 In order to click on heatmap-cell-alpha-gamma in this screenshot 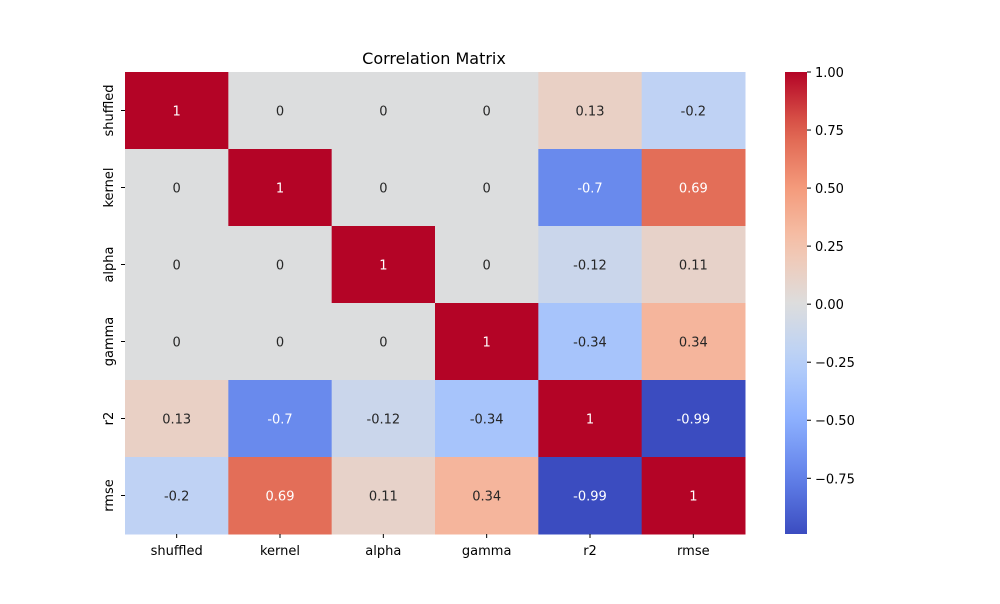, I will do `click(487, 265)`.